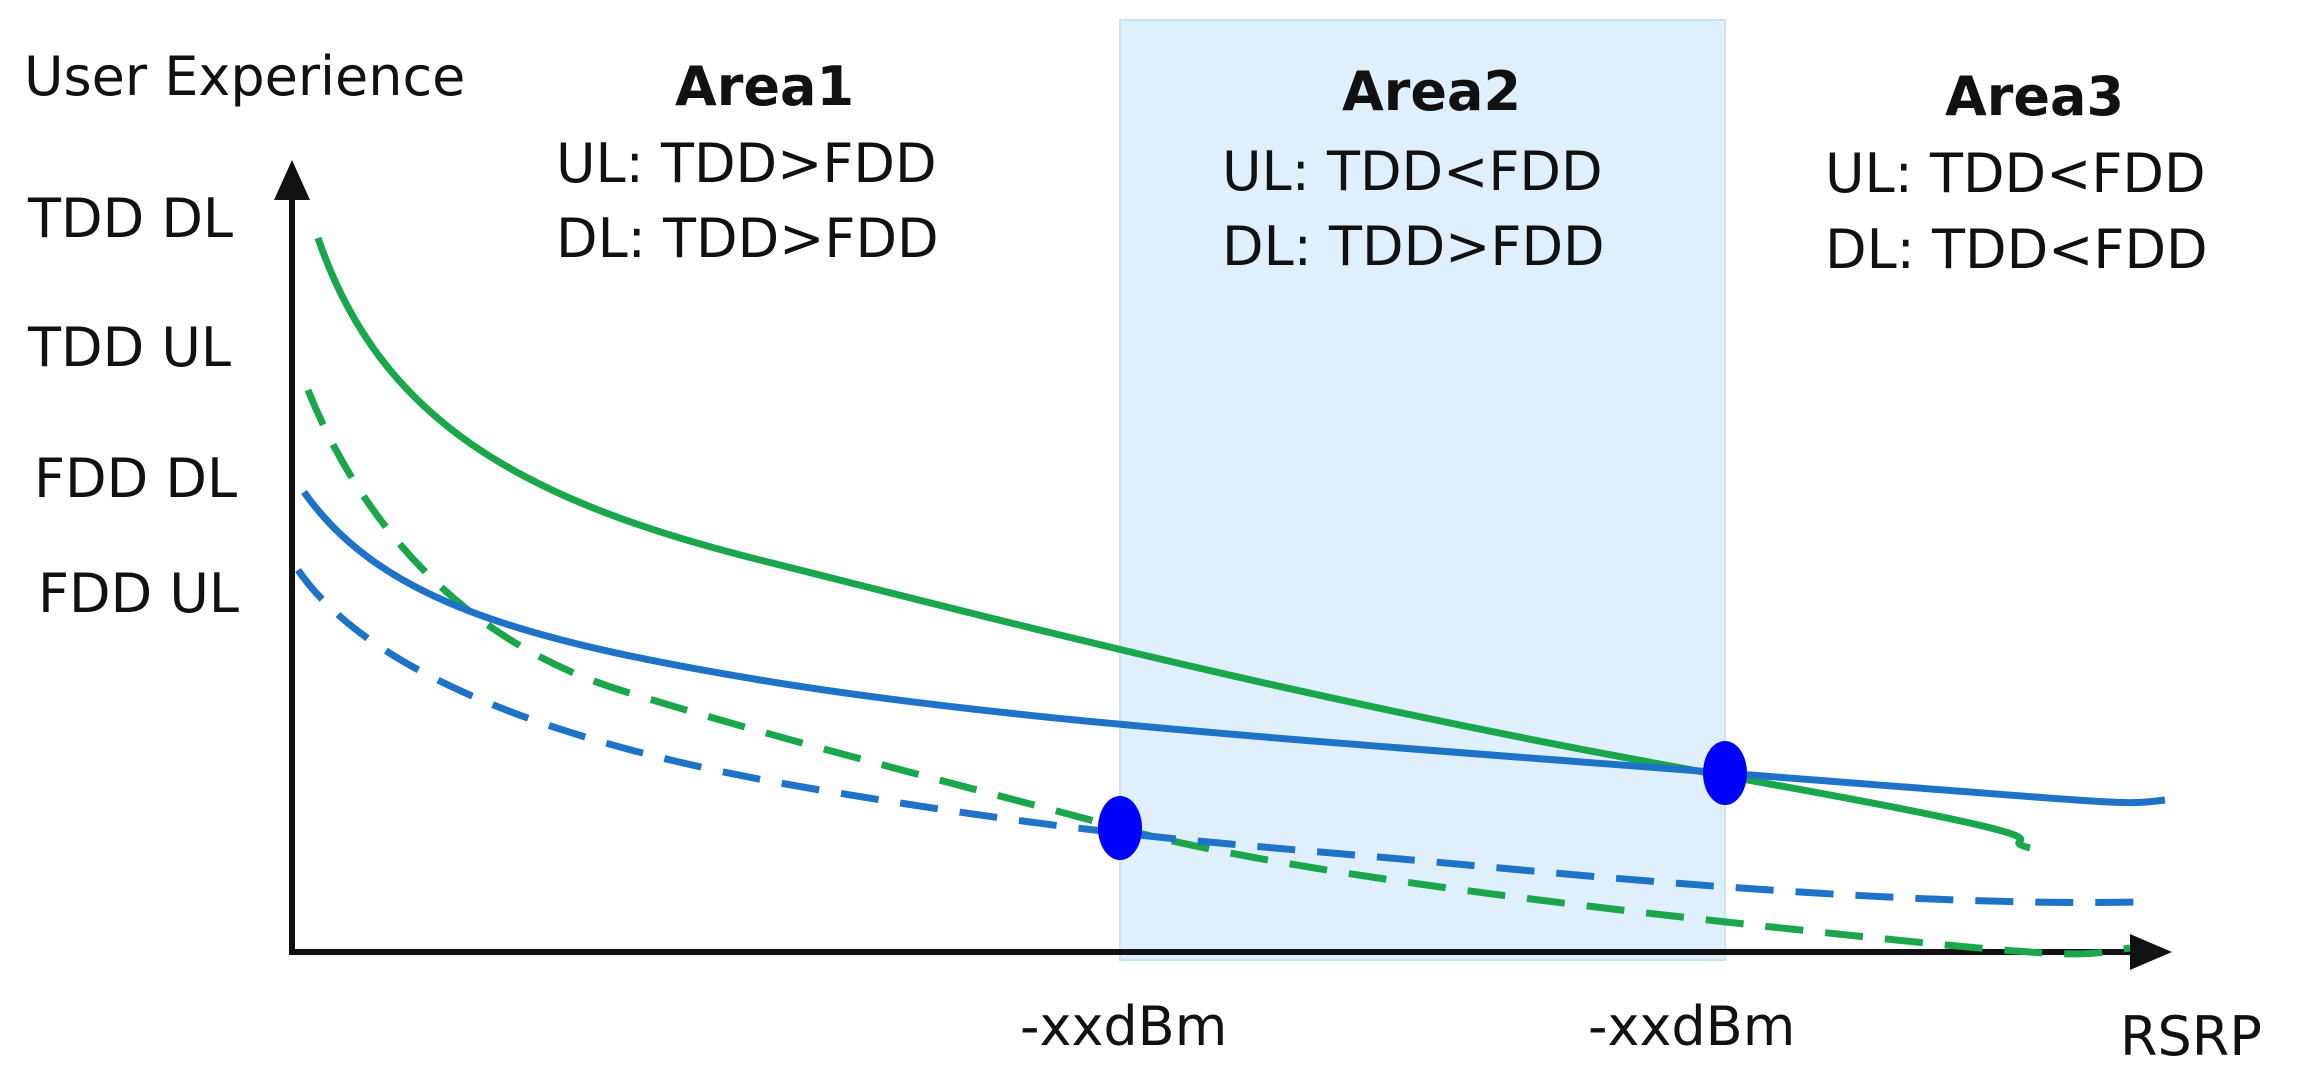  Describe the element at coordinates (130, 218) in the screenshot. I see `y-tick-label-tdd-dl: TDD DL` at that location.